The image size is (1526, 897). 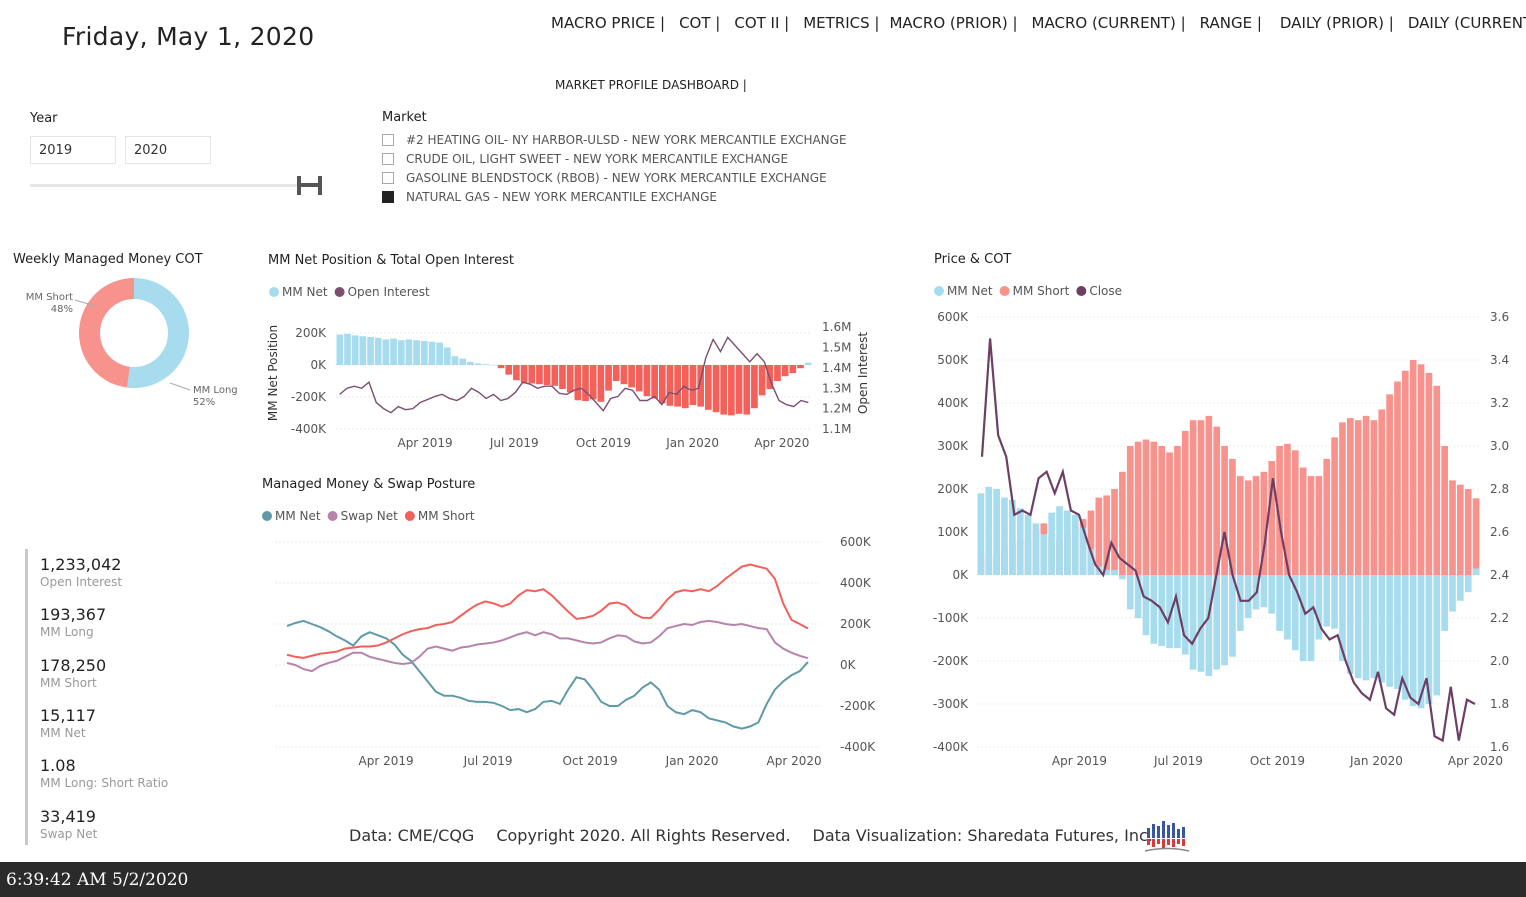 I want to click on year-from-input: 2019, so click(x=73, y=150).